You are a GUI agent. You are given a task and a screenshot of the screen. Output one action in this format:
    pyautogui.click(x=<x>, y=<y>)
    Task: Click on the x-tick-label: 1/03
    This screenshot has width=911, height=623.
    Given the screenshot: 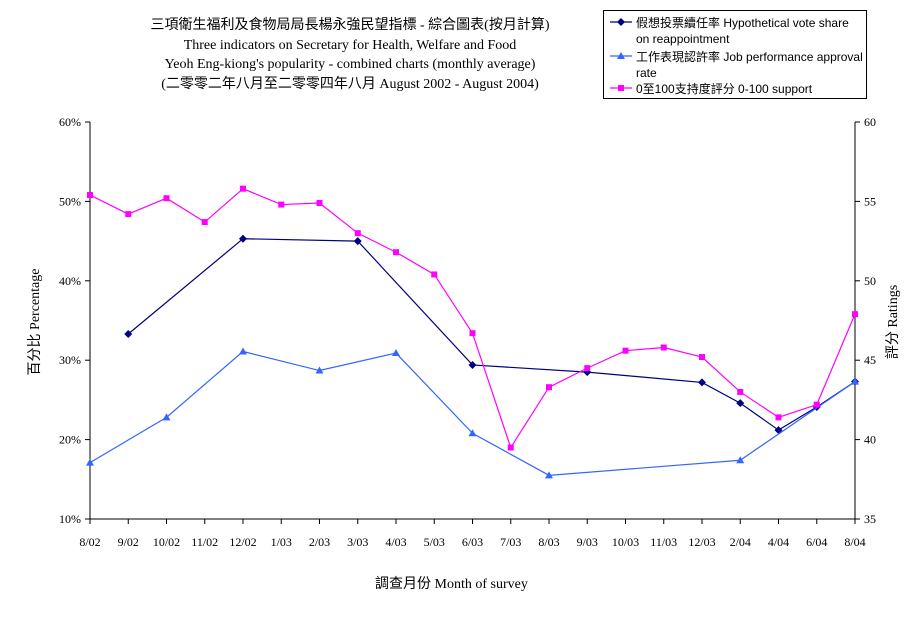 What is the action you would take?
    pyautogui.click(x=281, y=542)
    